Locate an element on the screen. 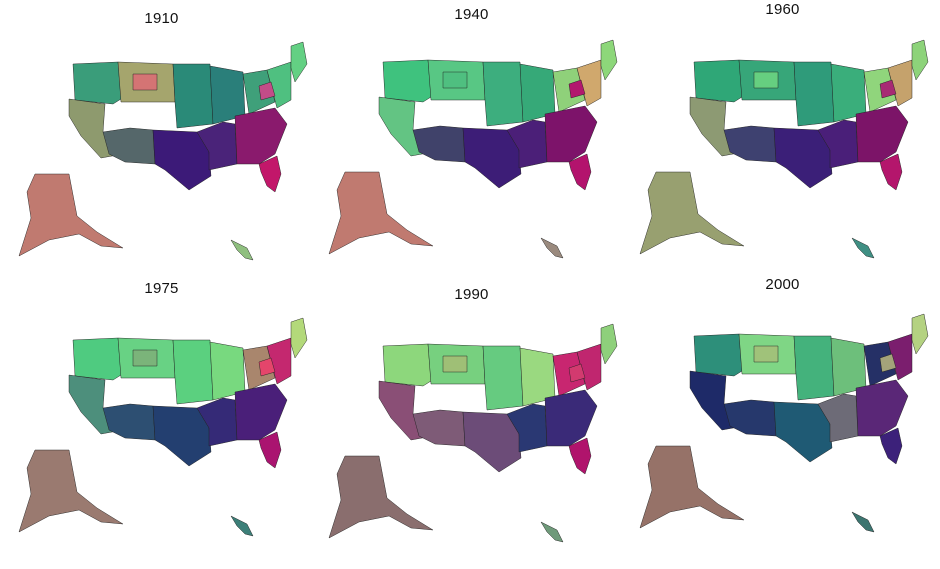  year-label: 1990 is located at coordinates (471, 294).